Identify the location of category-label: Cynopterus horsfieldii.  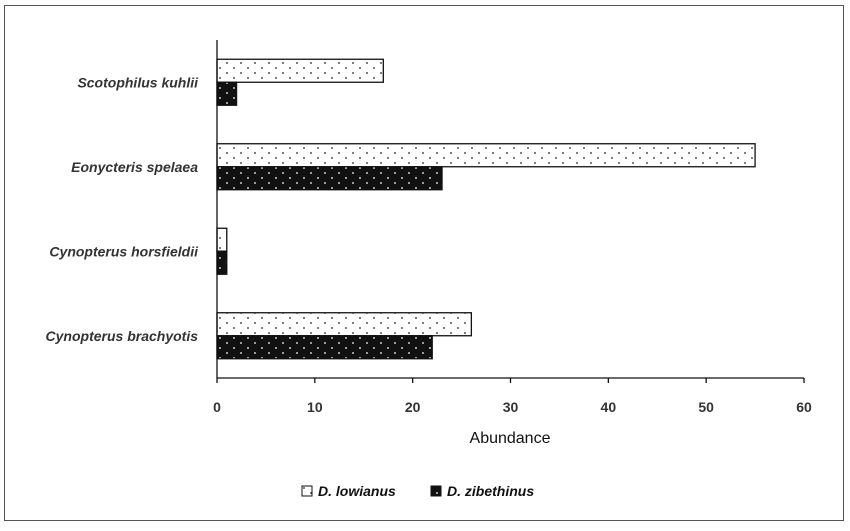
(124, 251).